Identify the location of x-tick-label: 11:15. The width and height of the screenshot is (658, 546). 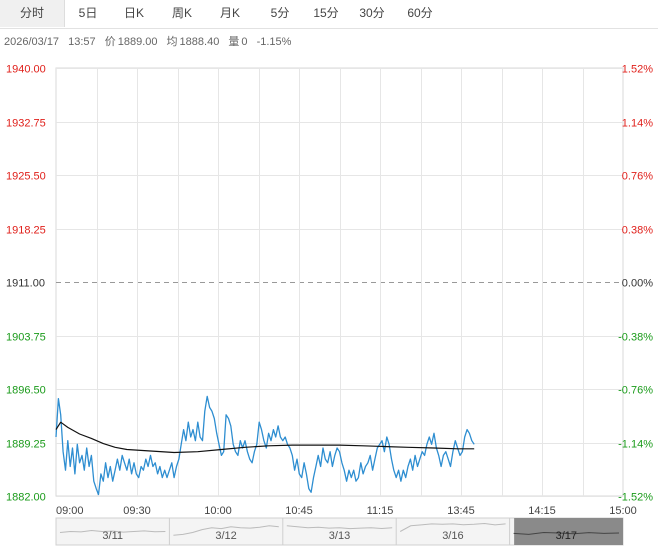
(380, 511).